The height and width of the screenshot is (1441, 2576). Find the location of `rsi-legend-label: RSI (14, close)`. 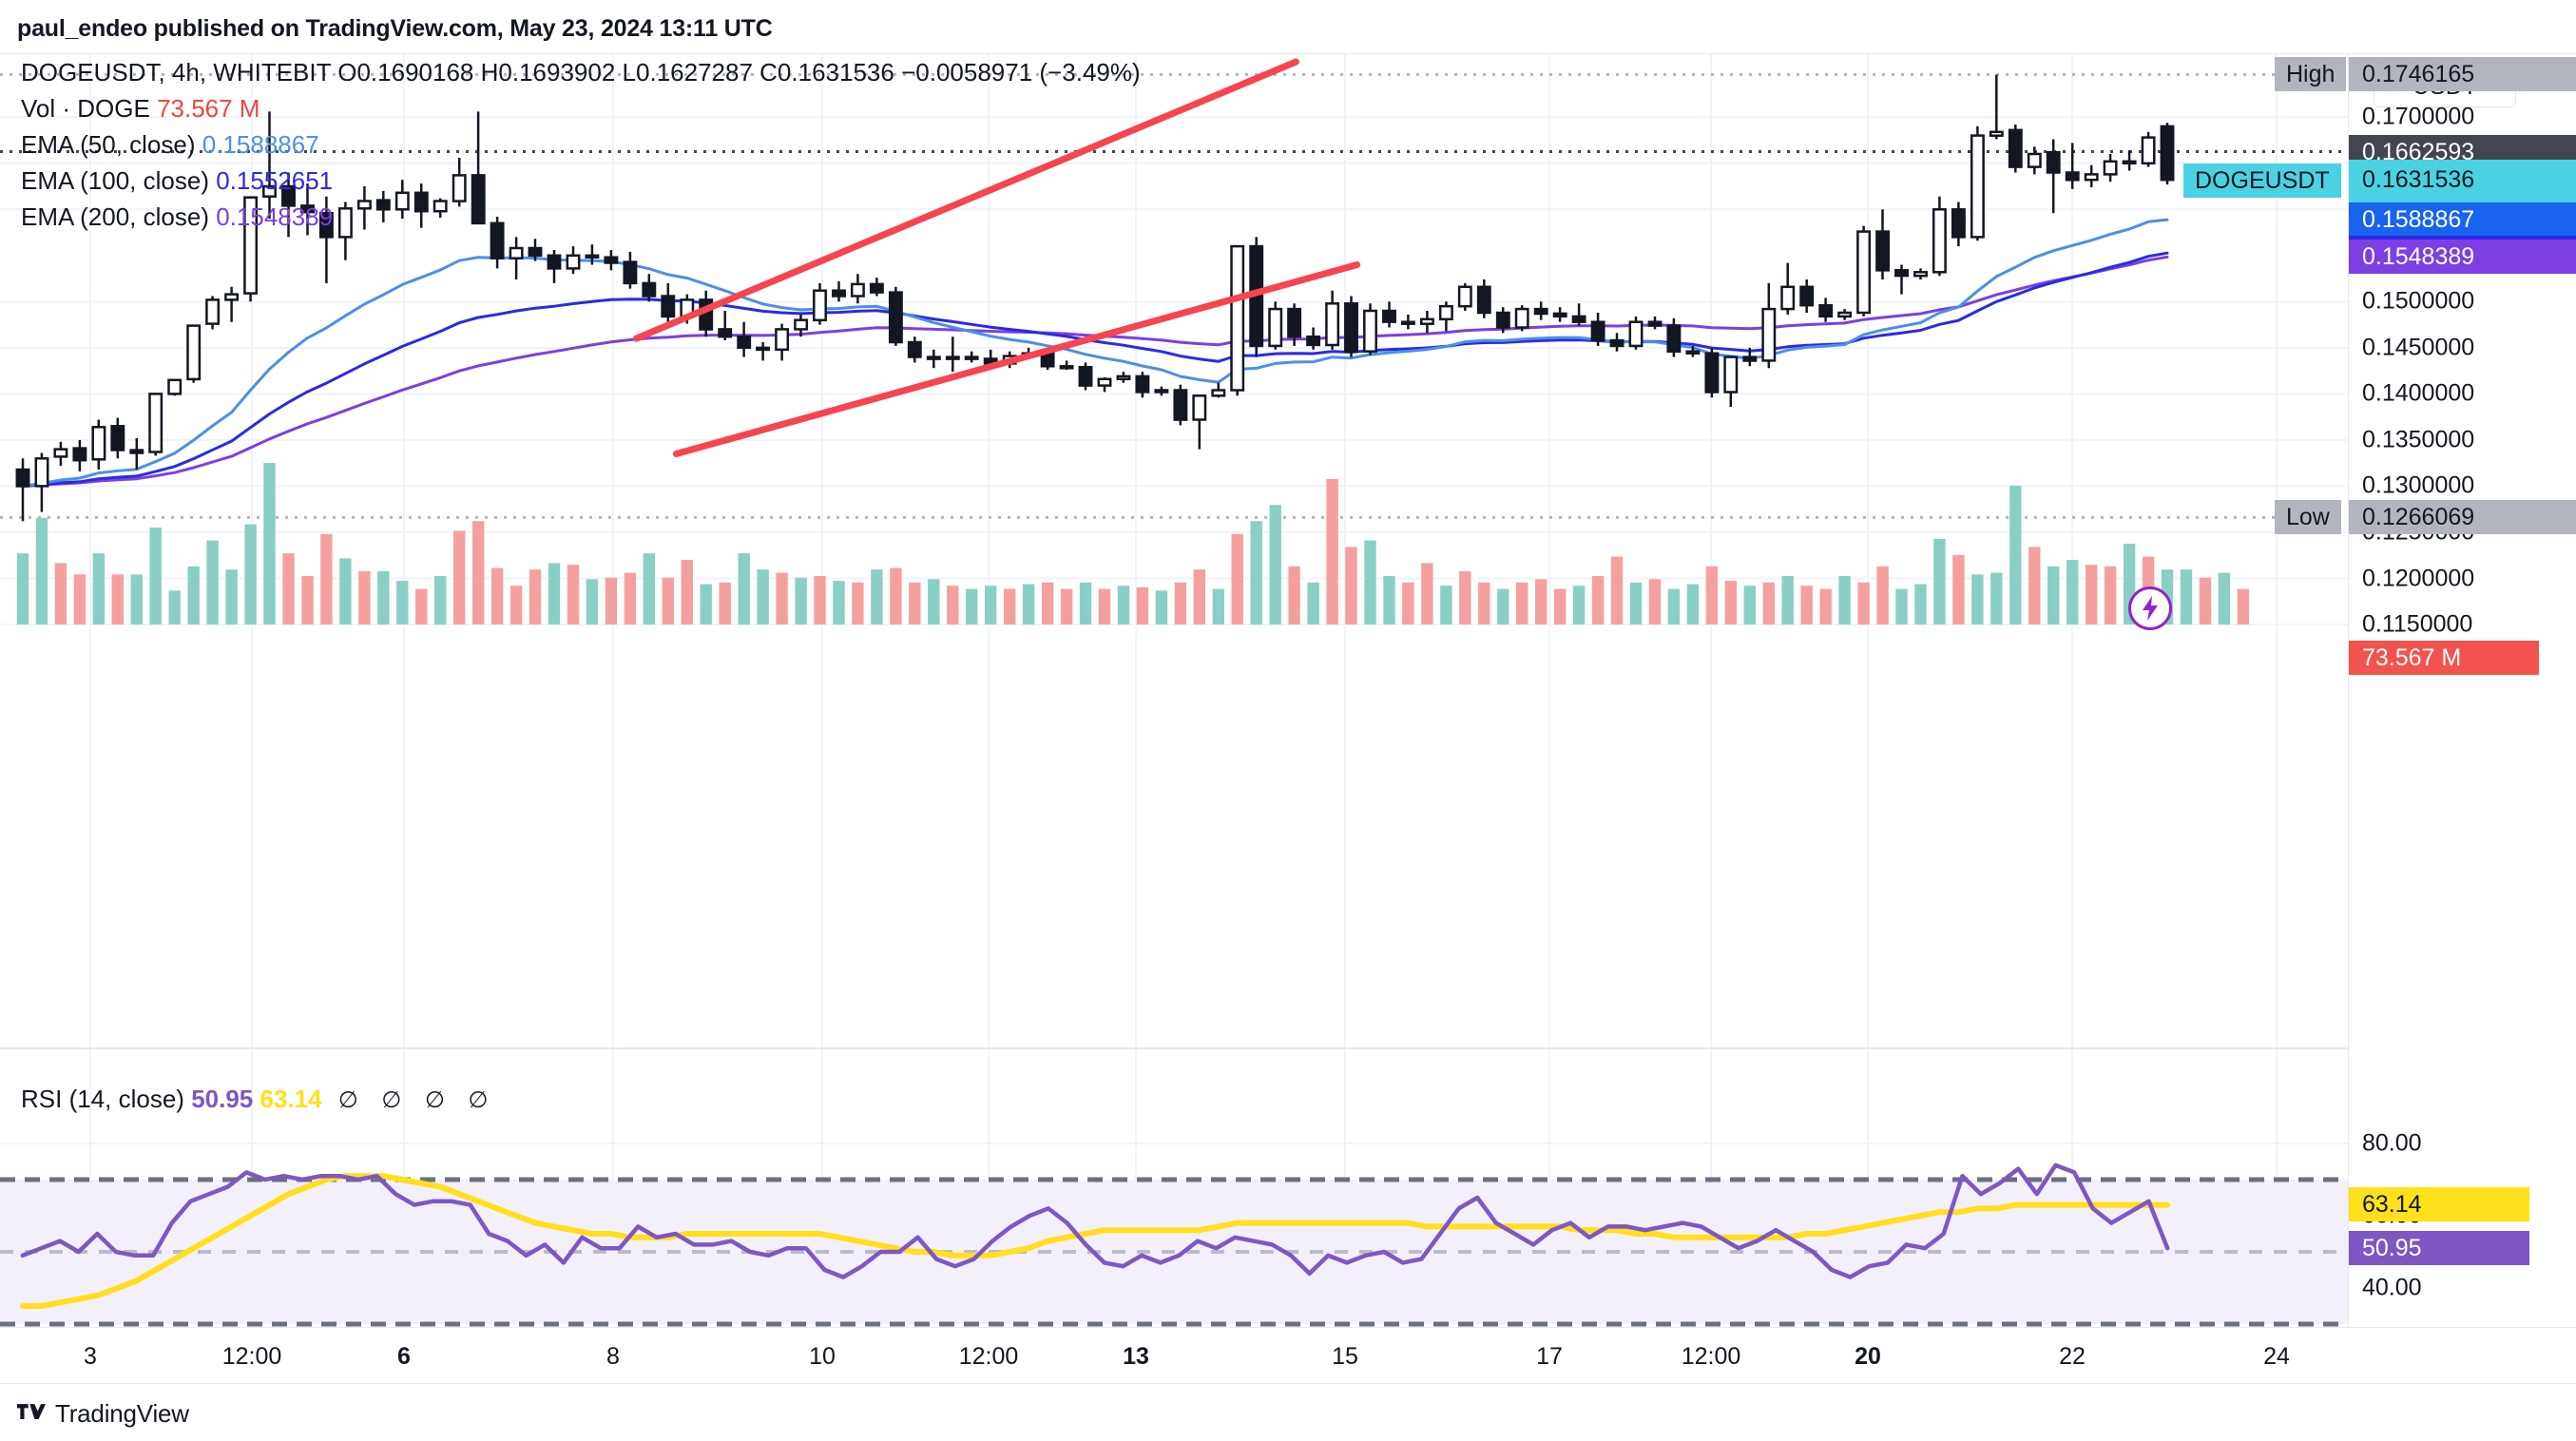

rsi-legend-label: RSI (14, close) is located at coordinates (102, 1099).